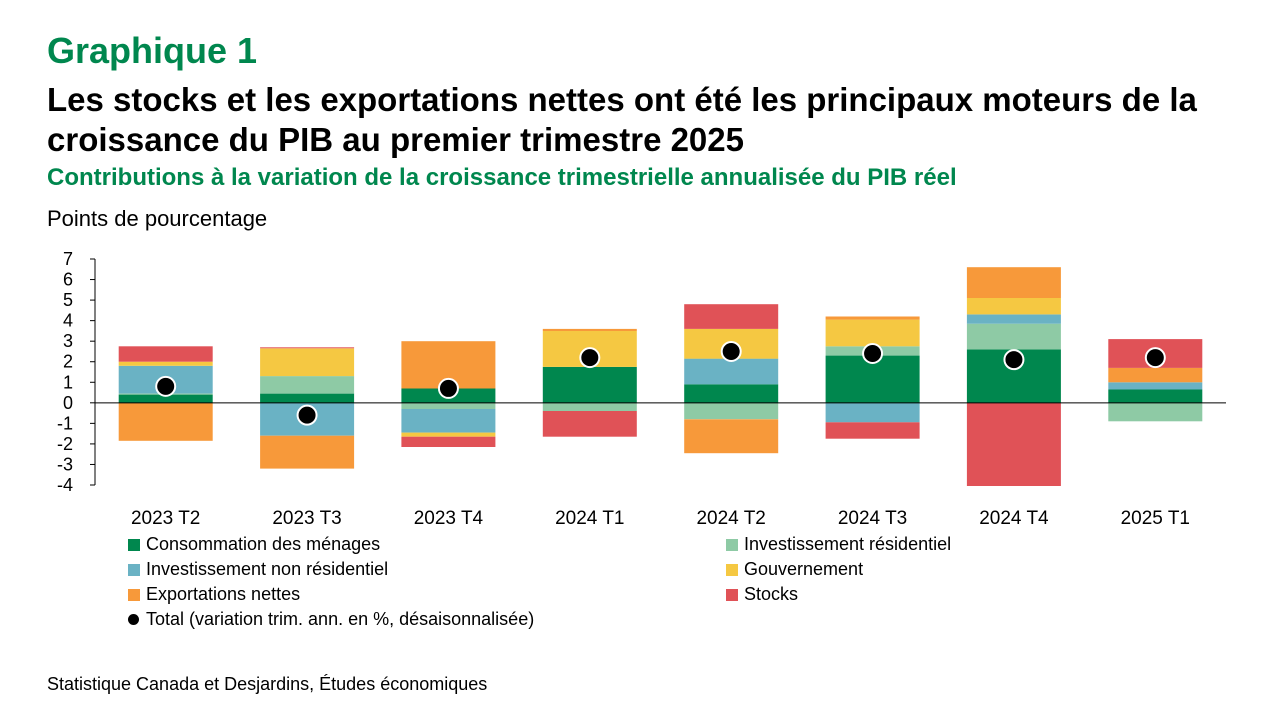  Describe the element at coordinates (223, 594) in the screenshot. I see `legend-label-exportations: Exportations nettes` at that location.